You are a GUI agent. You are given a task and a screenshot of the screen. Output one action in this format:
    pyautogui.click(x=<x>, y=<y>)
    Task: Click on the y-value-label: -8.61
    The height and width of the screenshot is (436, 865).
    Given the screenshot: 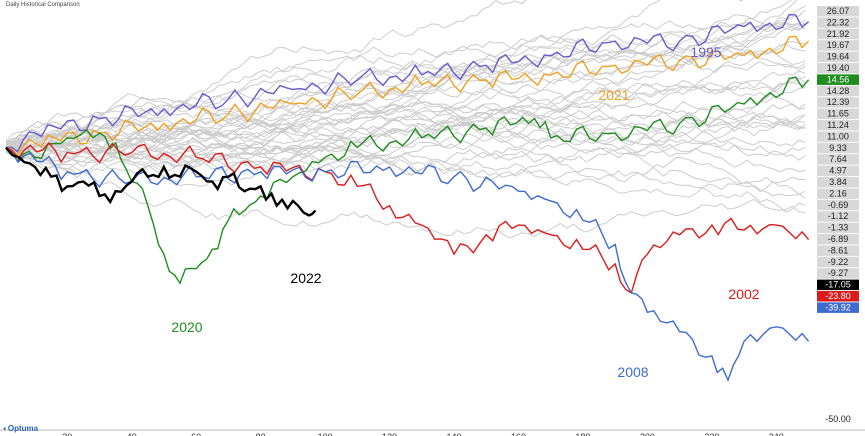 What is the action you would take?
    pyautogui.click(x=838, y=250)
    